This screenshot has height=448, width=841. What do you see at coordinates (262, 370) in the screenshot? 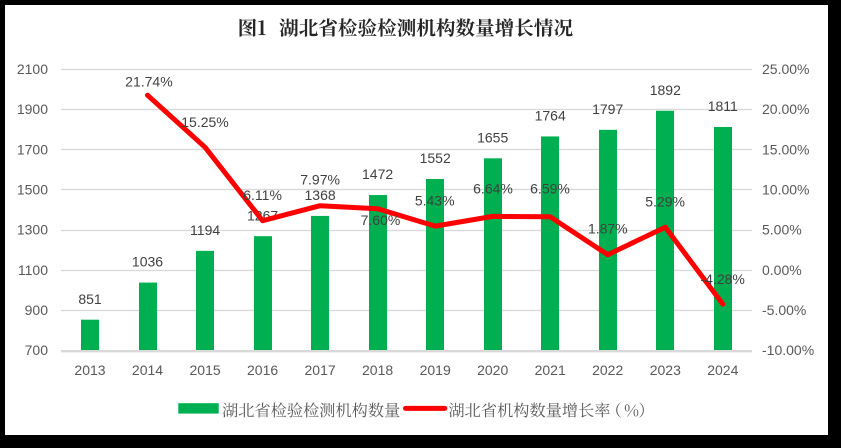
I see `svg-text: 2016` at bounding box center [262, 370].